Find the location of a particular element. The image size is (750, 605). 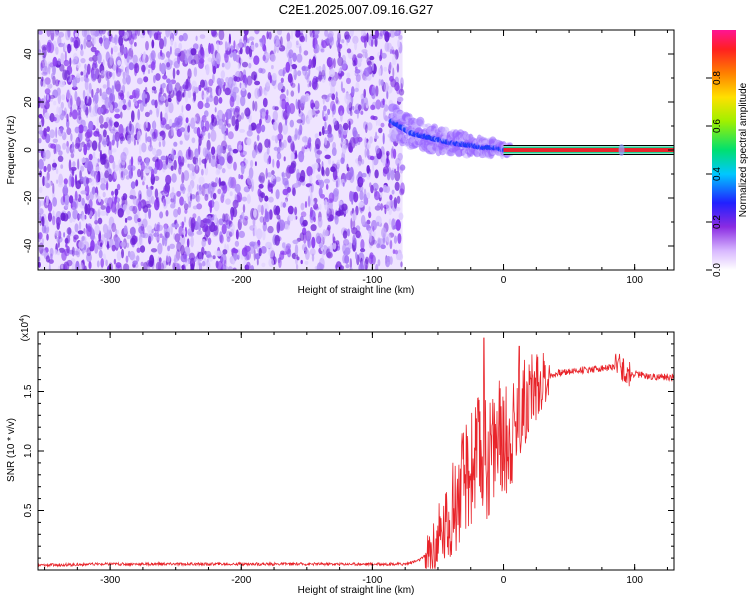

heatmap-xtick-label: 100 is located at coordinates (634, 280).